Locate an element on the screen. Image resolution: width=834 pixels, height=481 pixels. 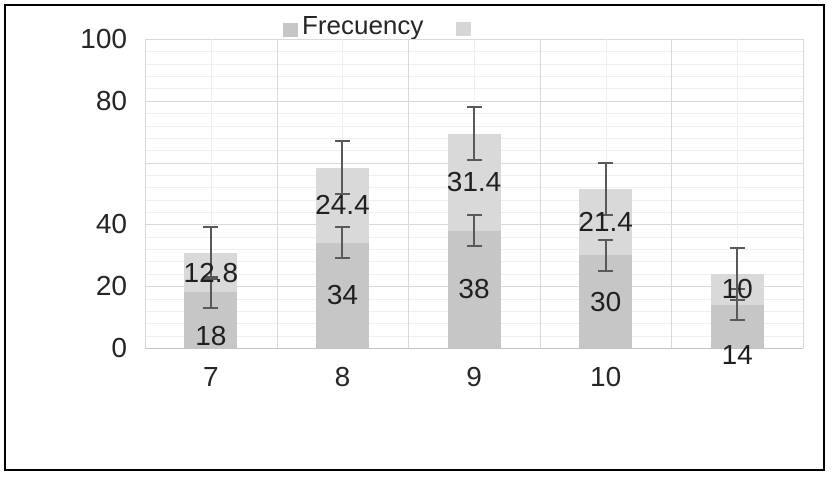
y-axis-tick-label: 100 is located at coordinates (103, 38).